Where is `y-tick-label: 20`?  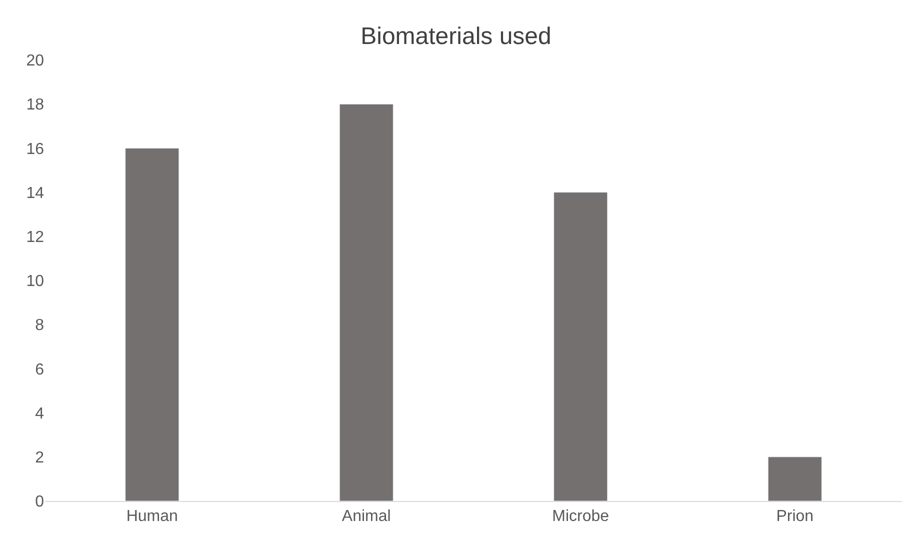
y-tick-label: 20 is located at coordinates (35, 61).